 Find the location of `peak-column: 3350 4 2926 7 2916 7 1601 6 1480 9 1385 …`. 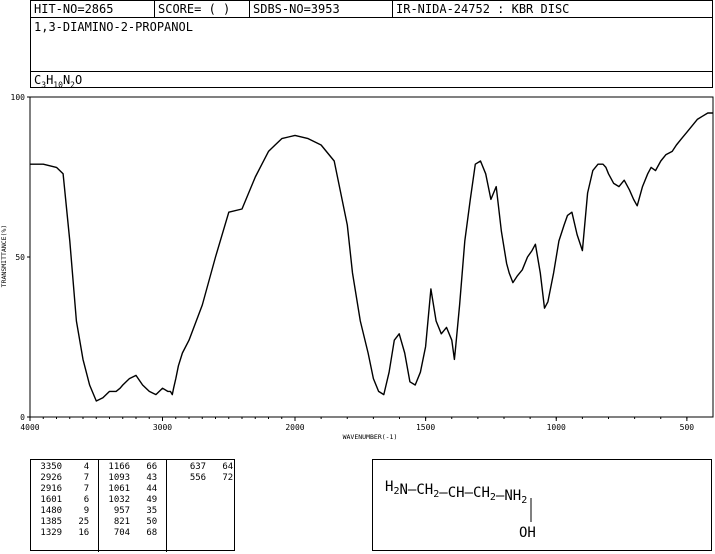

peak-column: 3350 4 2926 7 2916 7 1601 6 1480 9 1385 … is located at coordinates (67, 506).